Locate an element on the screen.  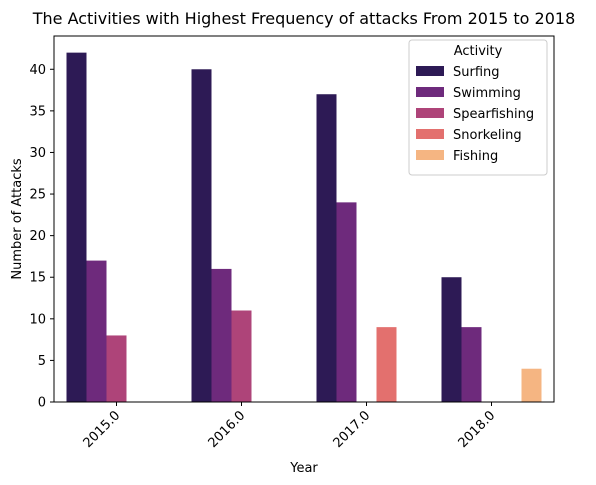
bar-swimming-2015.0 is located at coordinates (96, 331).